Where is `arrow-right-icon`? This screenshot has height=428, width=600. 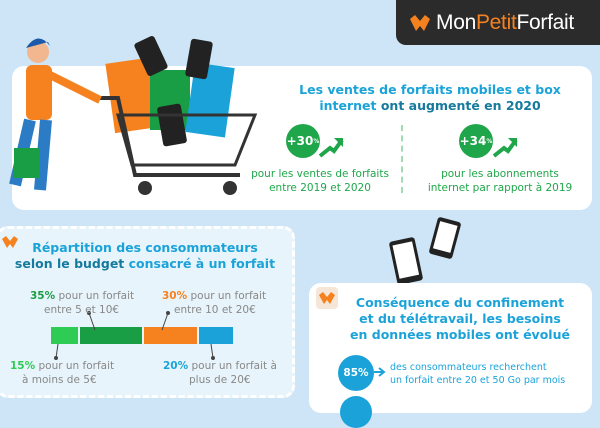 arrow-right-icon is located at coordinates (380, 372).